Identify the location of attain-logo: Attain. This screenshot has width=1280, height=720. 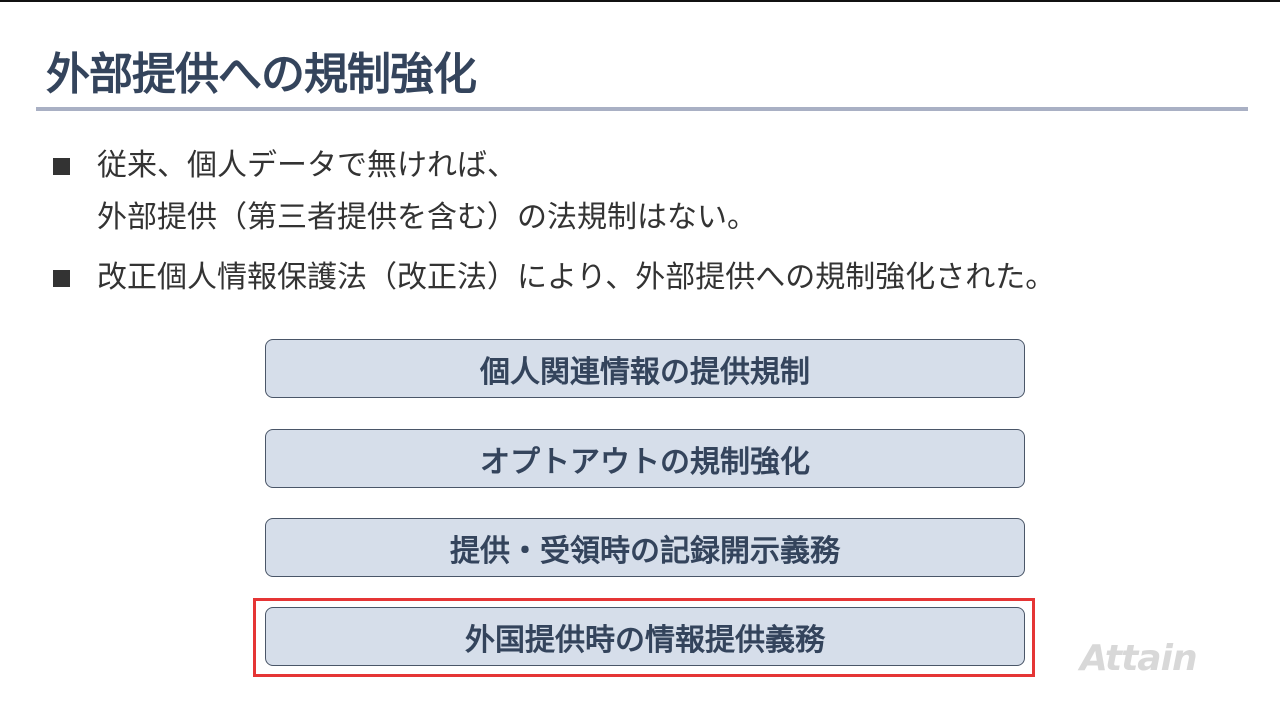
(1139, 658).